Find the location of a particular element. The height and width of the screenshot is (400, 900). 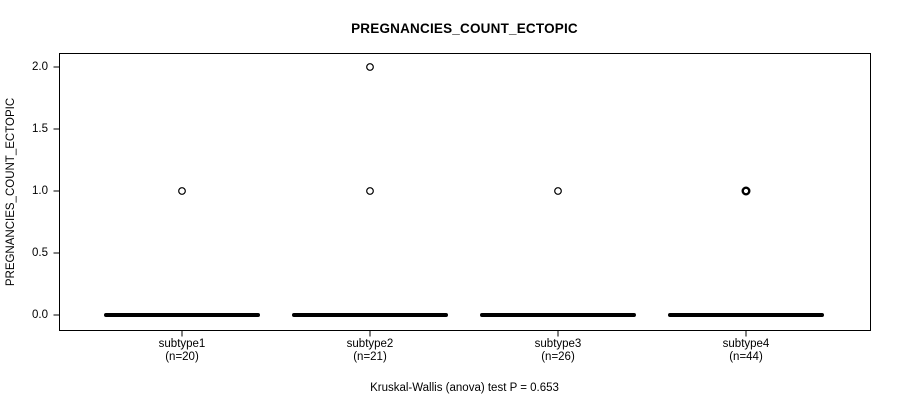

category-count: (n=20) is located at coordinates (182, 357).